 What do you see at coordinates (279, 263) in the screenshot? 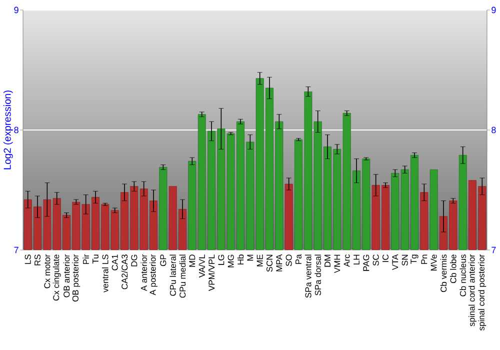
I see `x-tick-label: MPA` at bounding box center [279, 263].